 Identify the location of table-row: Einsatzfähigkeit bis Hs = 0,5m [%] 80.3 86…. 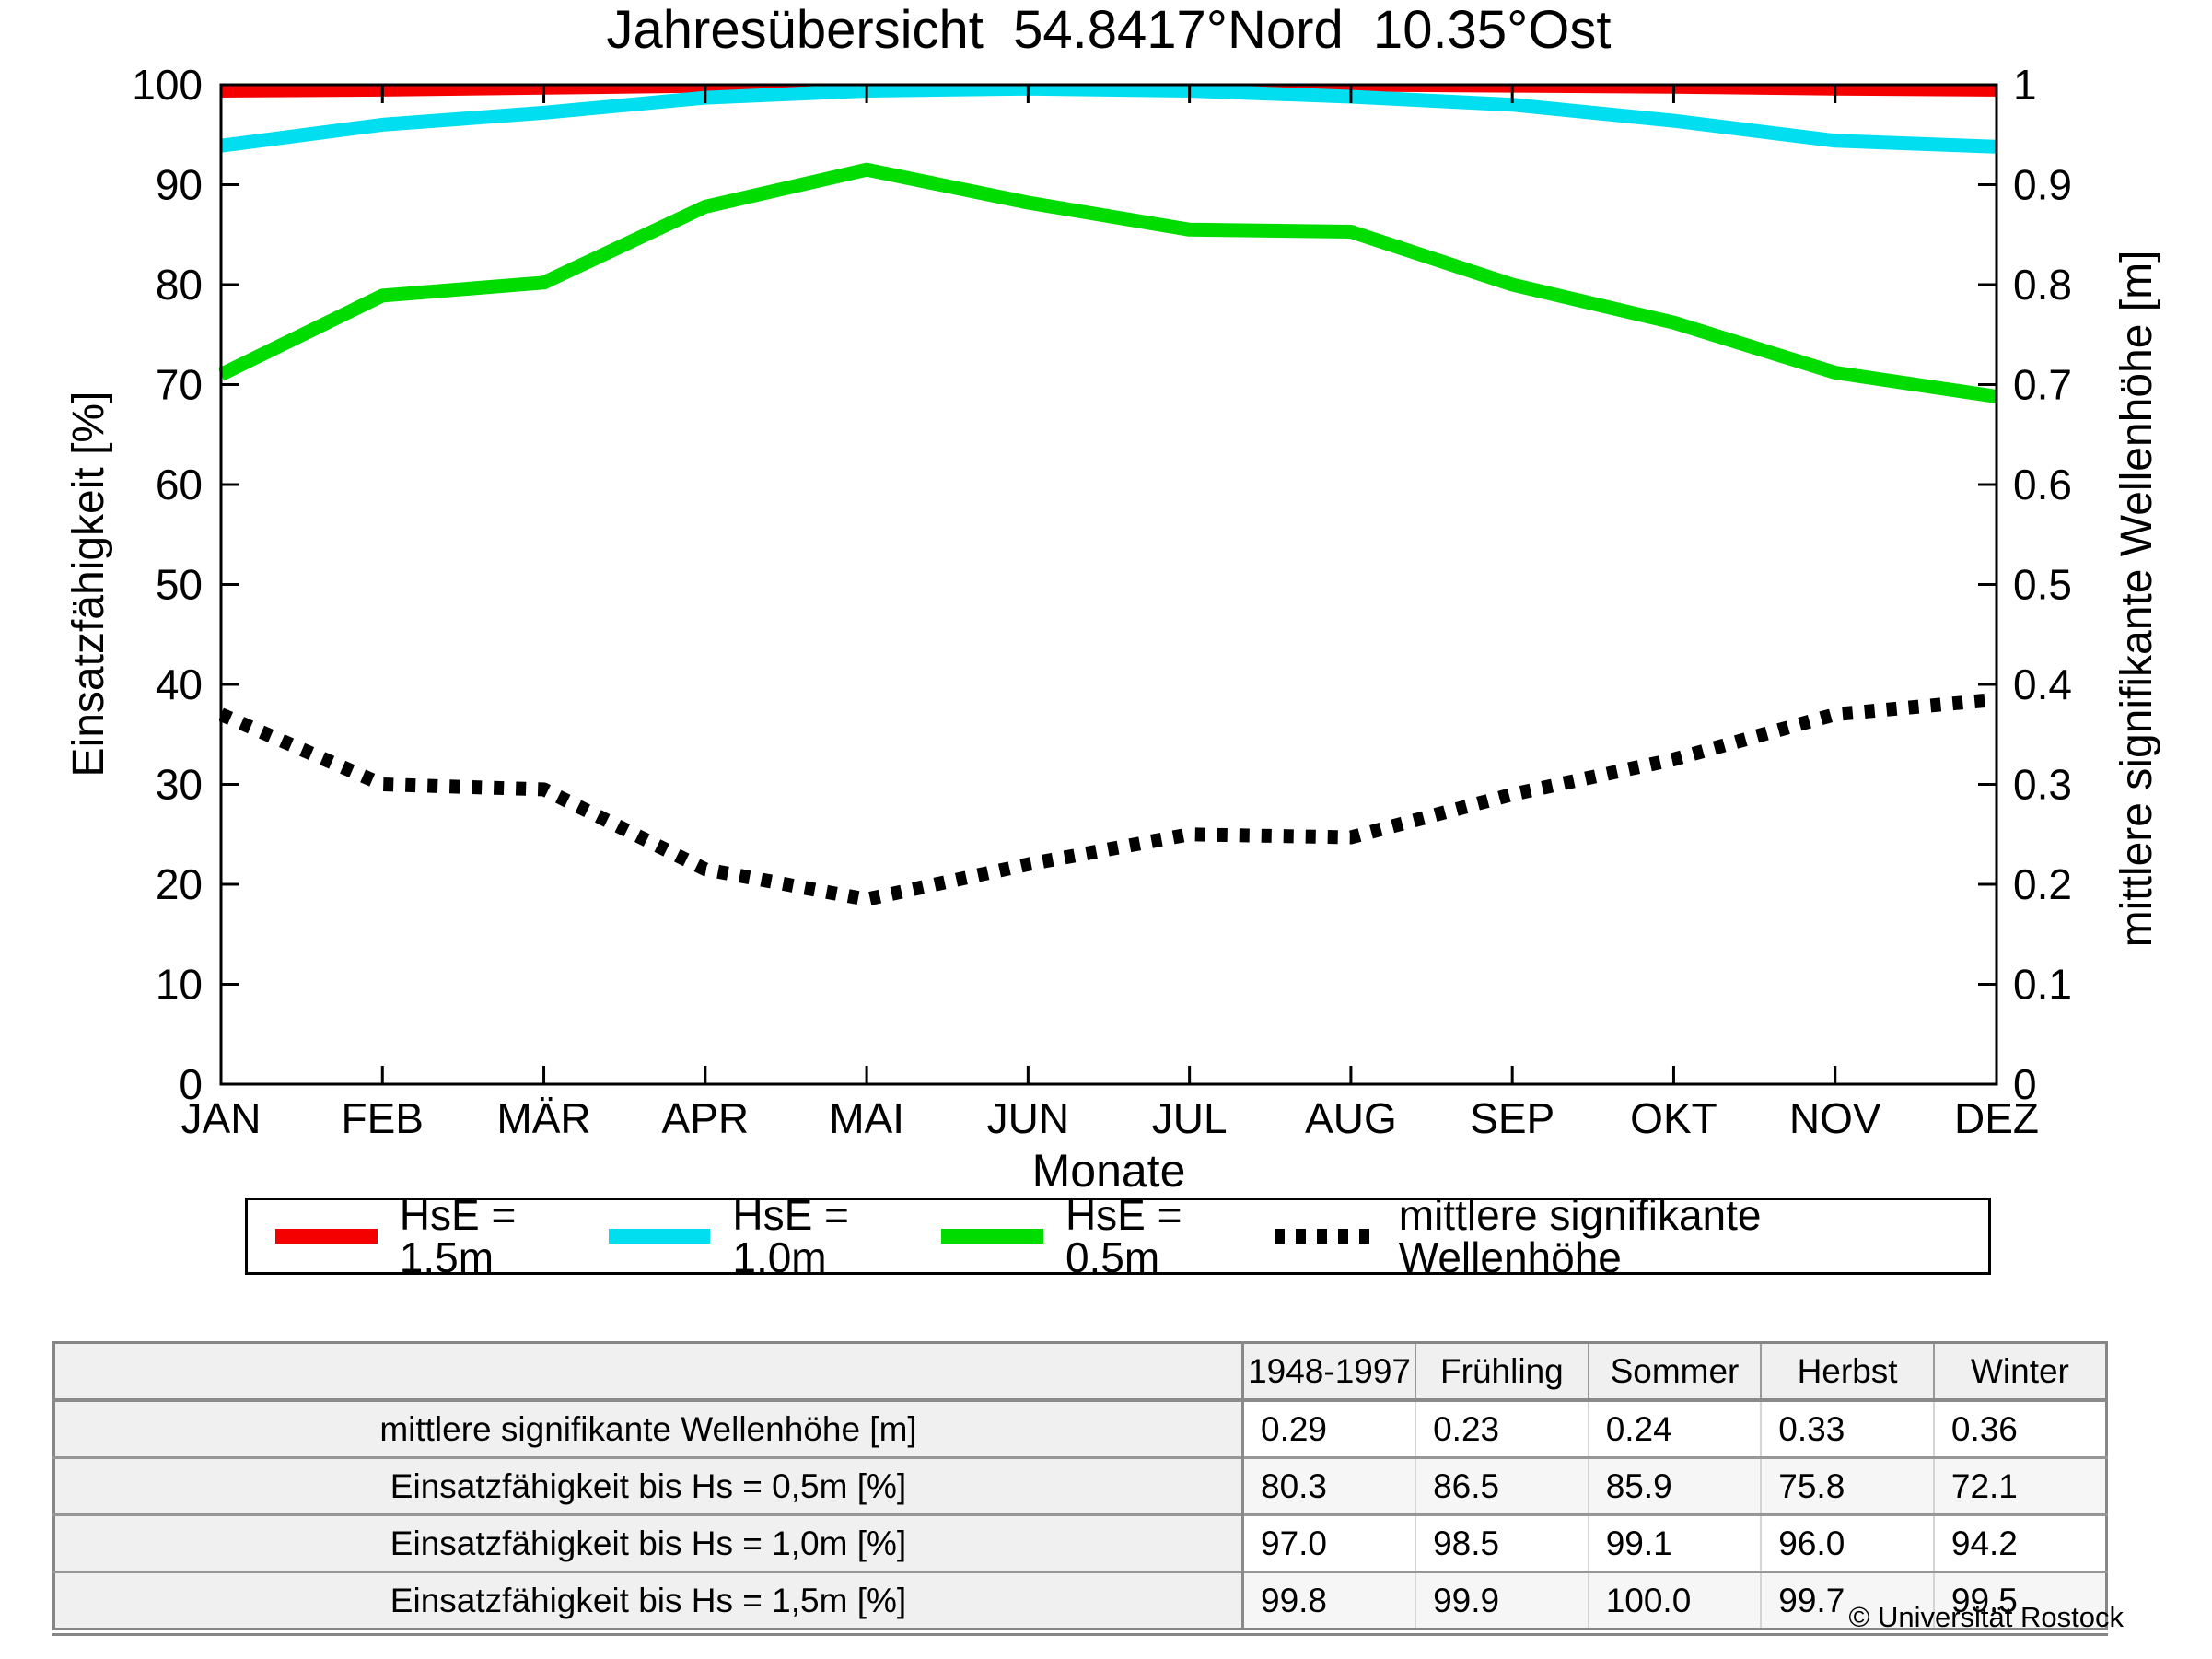
(1080, 1486).